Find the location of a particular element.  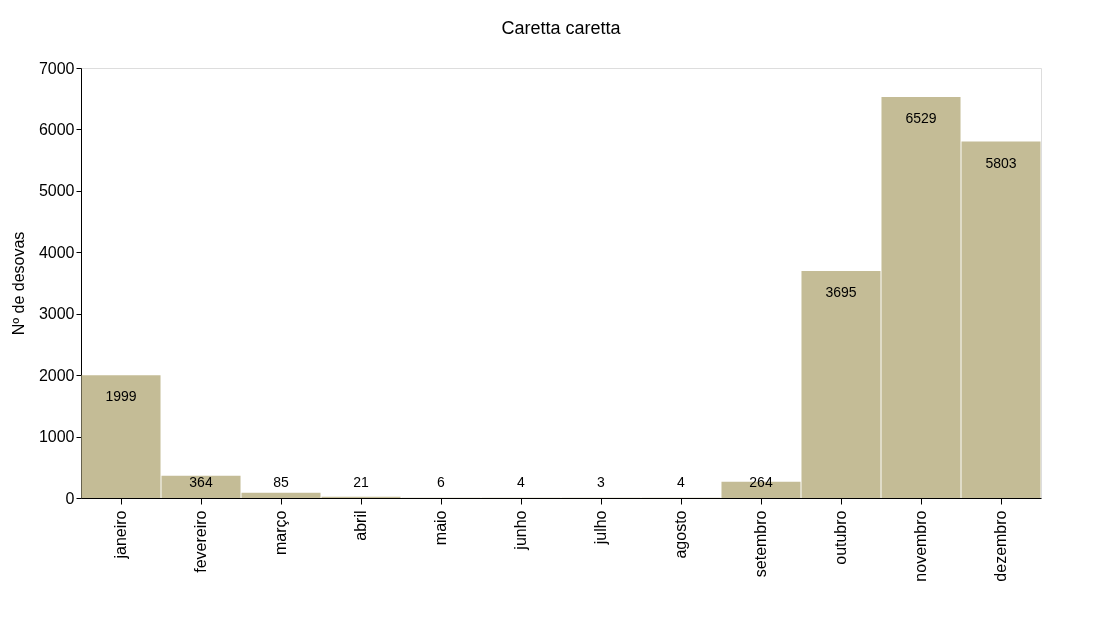

y-tick-label: 0 is located at coordinates (70, 498).